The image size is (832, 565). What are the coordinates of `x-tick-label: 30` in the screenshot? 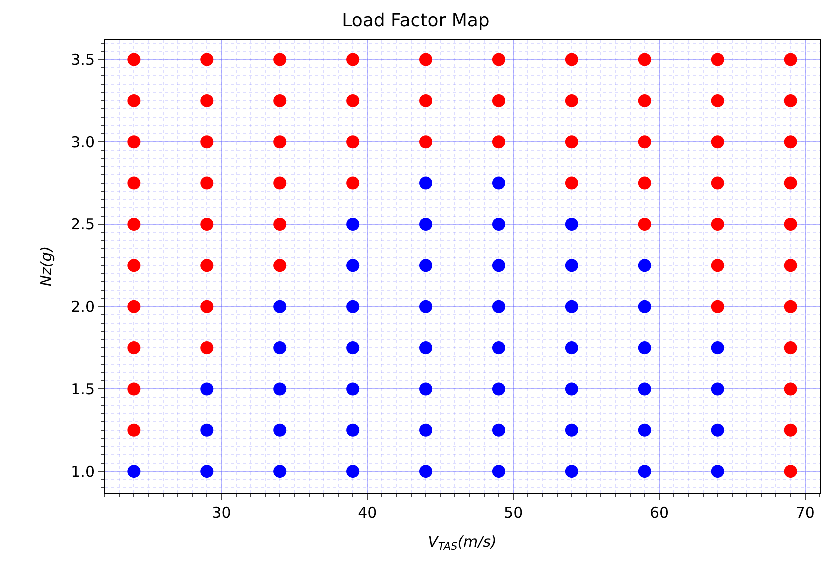 It's located at (222, 513).